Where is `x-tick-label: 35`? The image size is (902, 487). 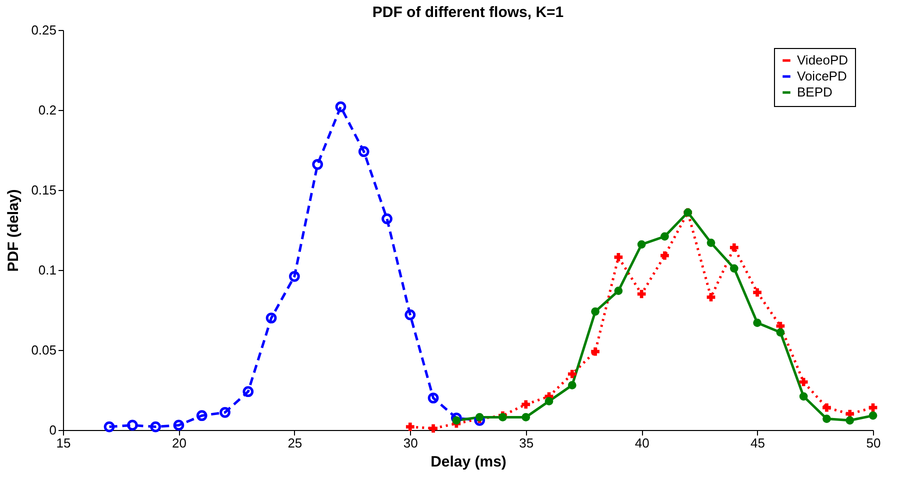 x-tick-label: 35 is located at coordinates (526, 443).